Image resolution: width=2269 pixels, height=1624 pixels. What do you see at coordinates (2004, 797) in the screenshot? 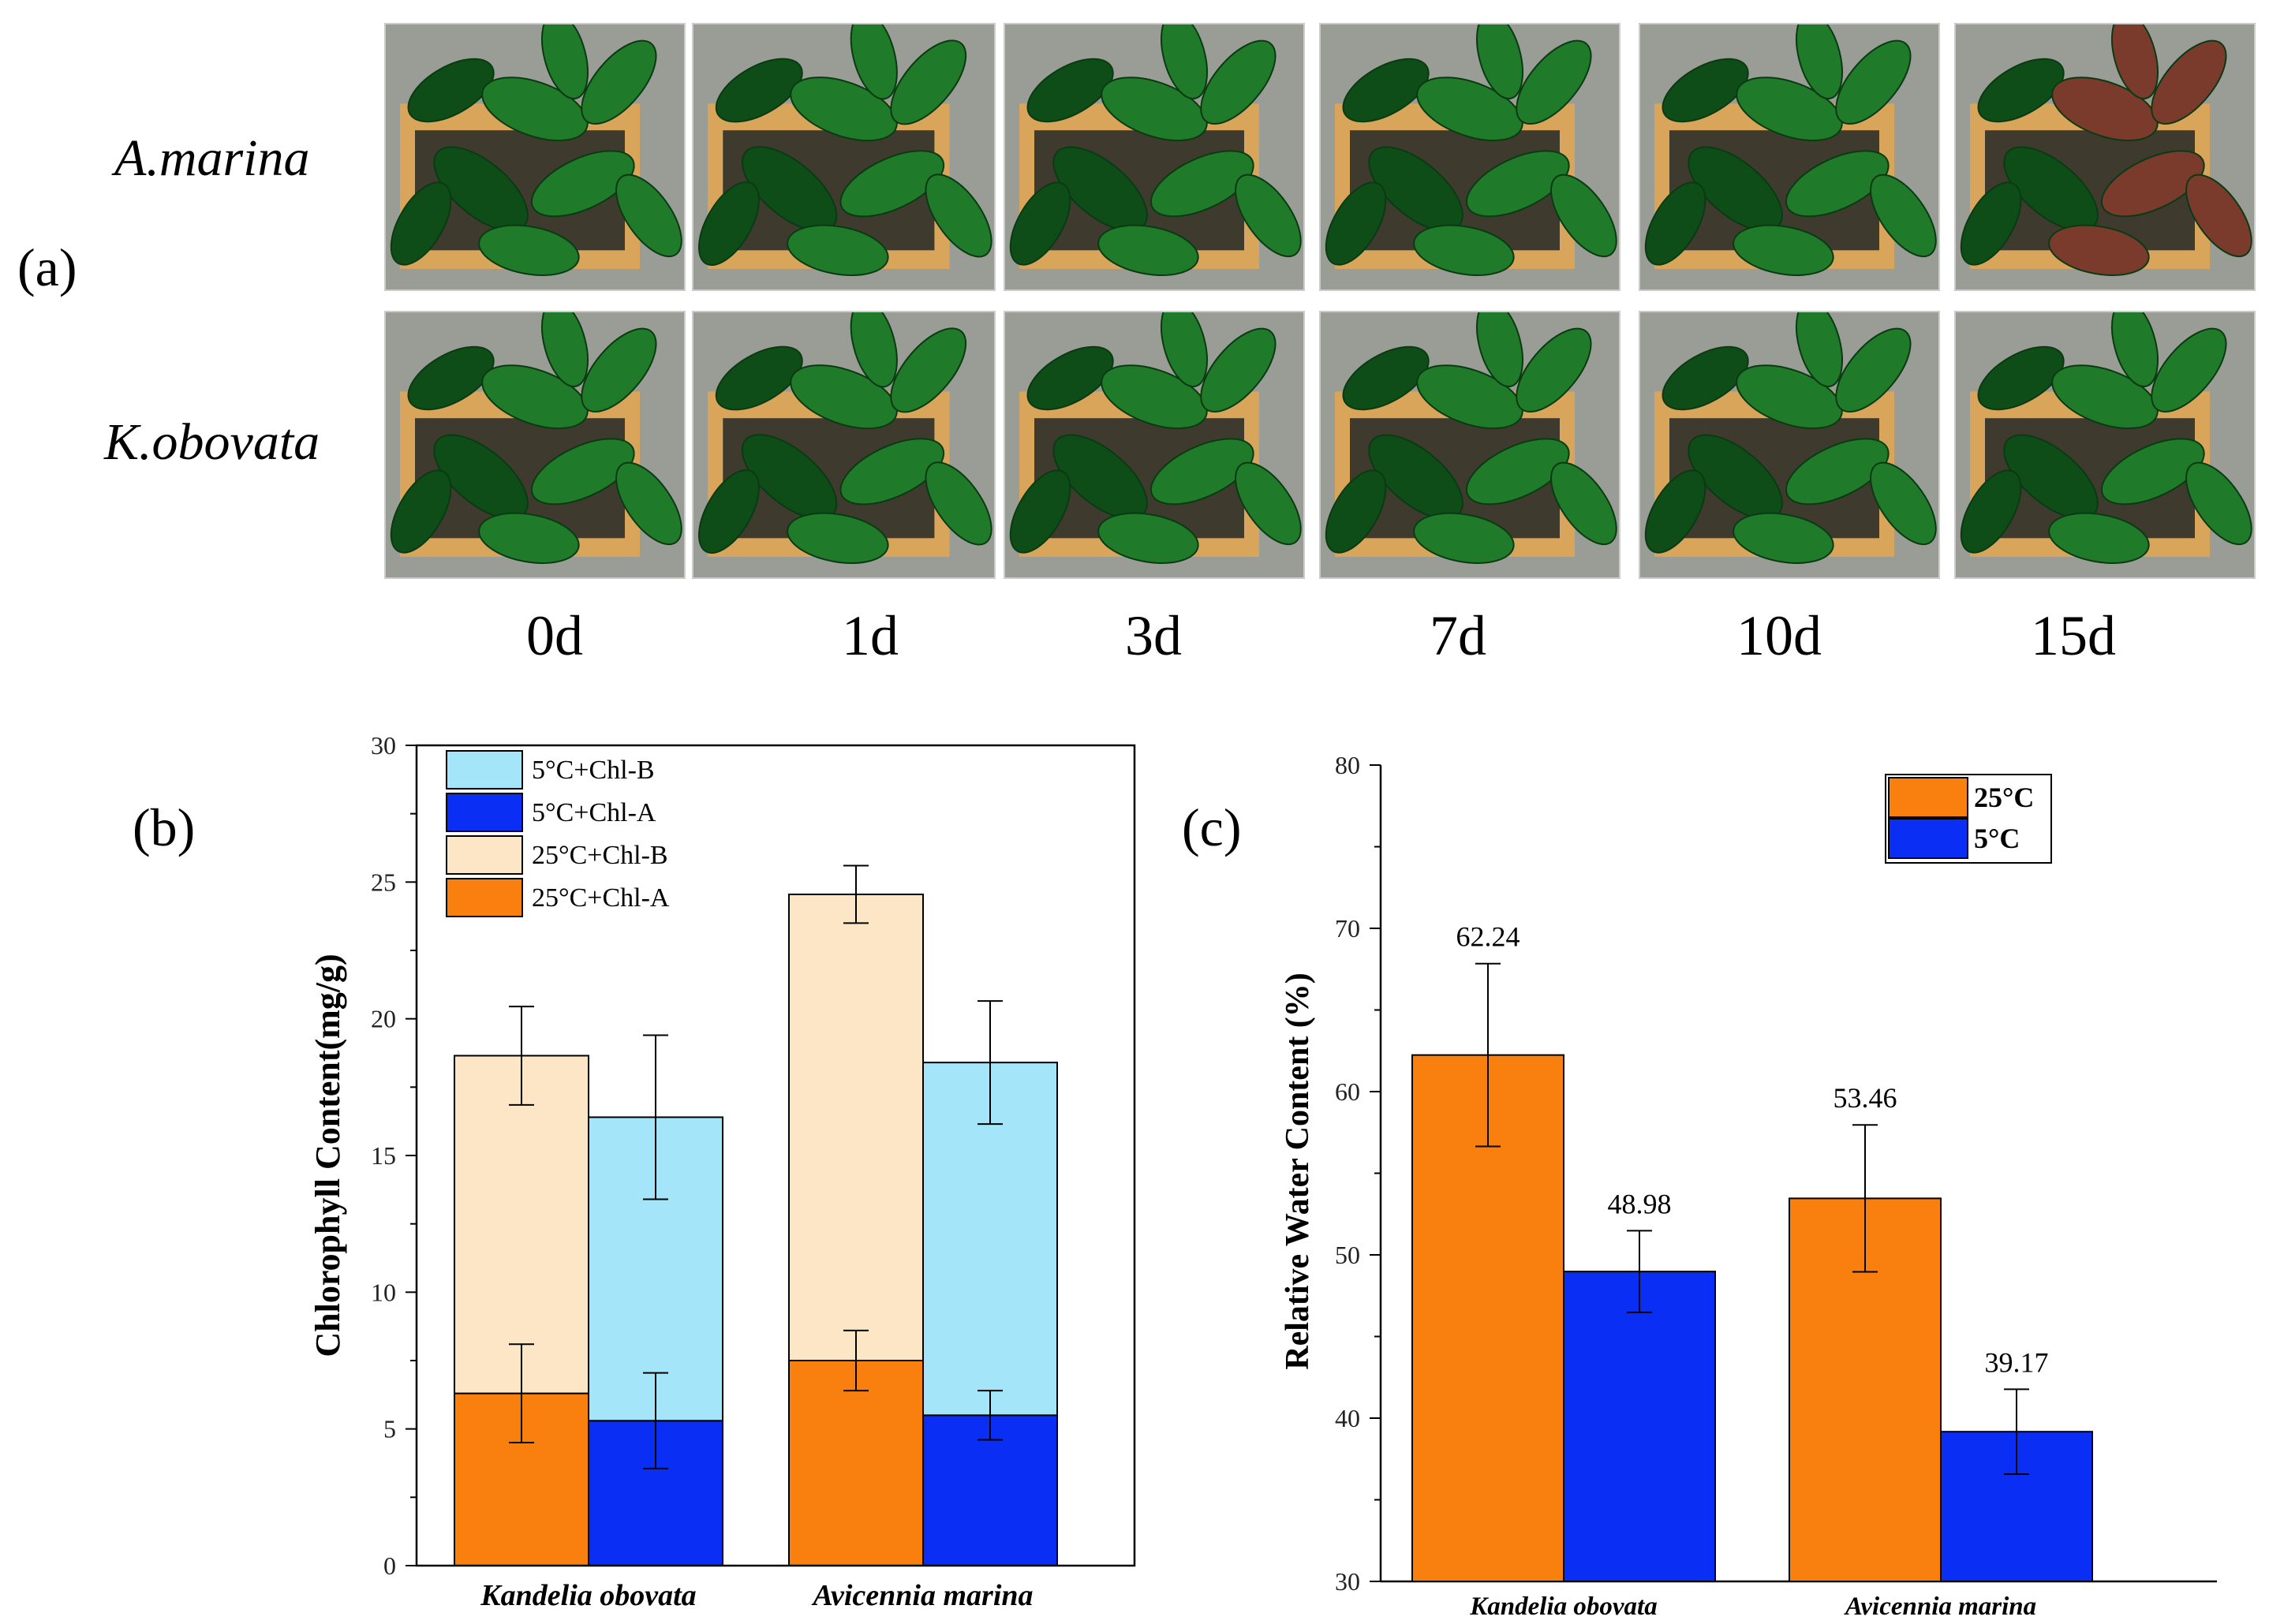
I see `legend-label: 25°C` at bounding box center [2004, 797].